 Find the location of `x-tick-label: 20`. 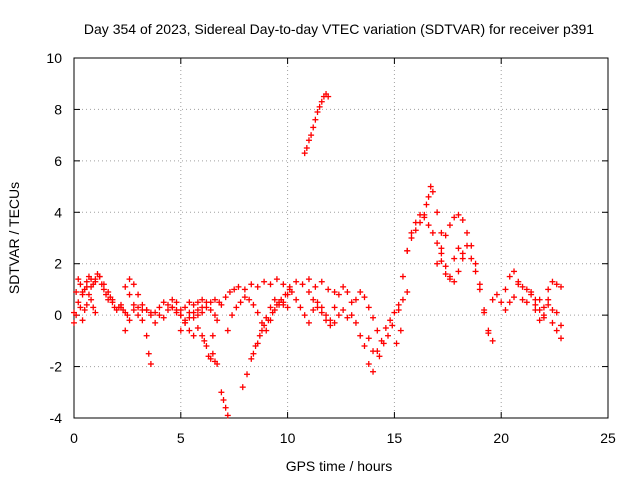

x-tick-label: 20 is located at coordinates (501, 438).